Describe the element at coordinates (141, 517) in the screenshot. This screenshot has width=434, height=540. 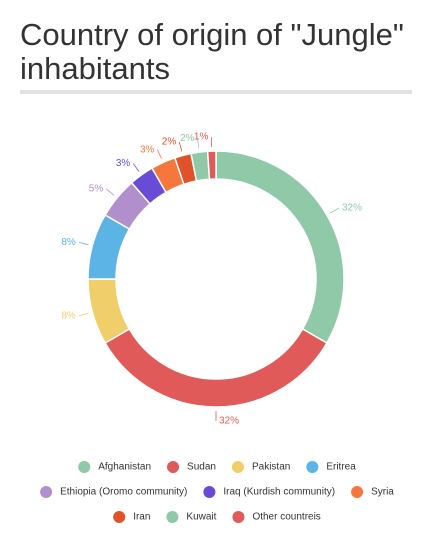
I see `legend-label: Iran` at that location.